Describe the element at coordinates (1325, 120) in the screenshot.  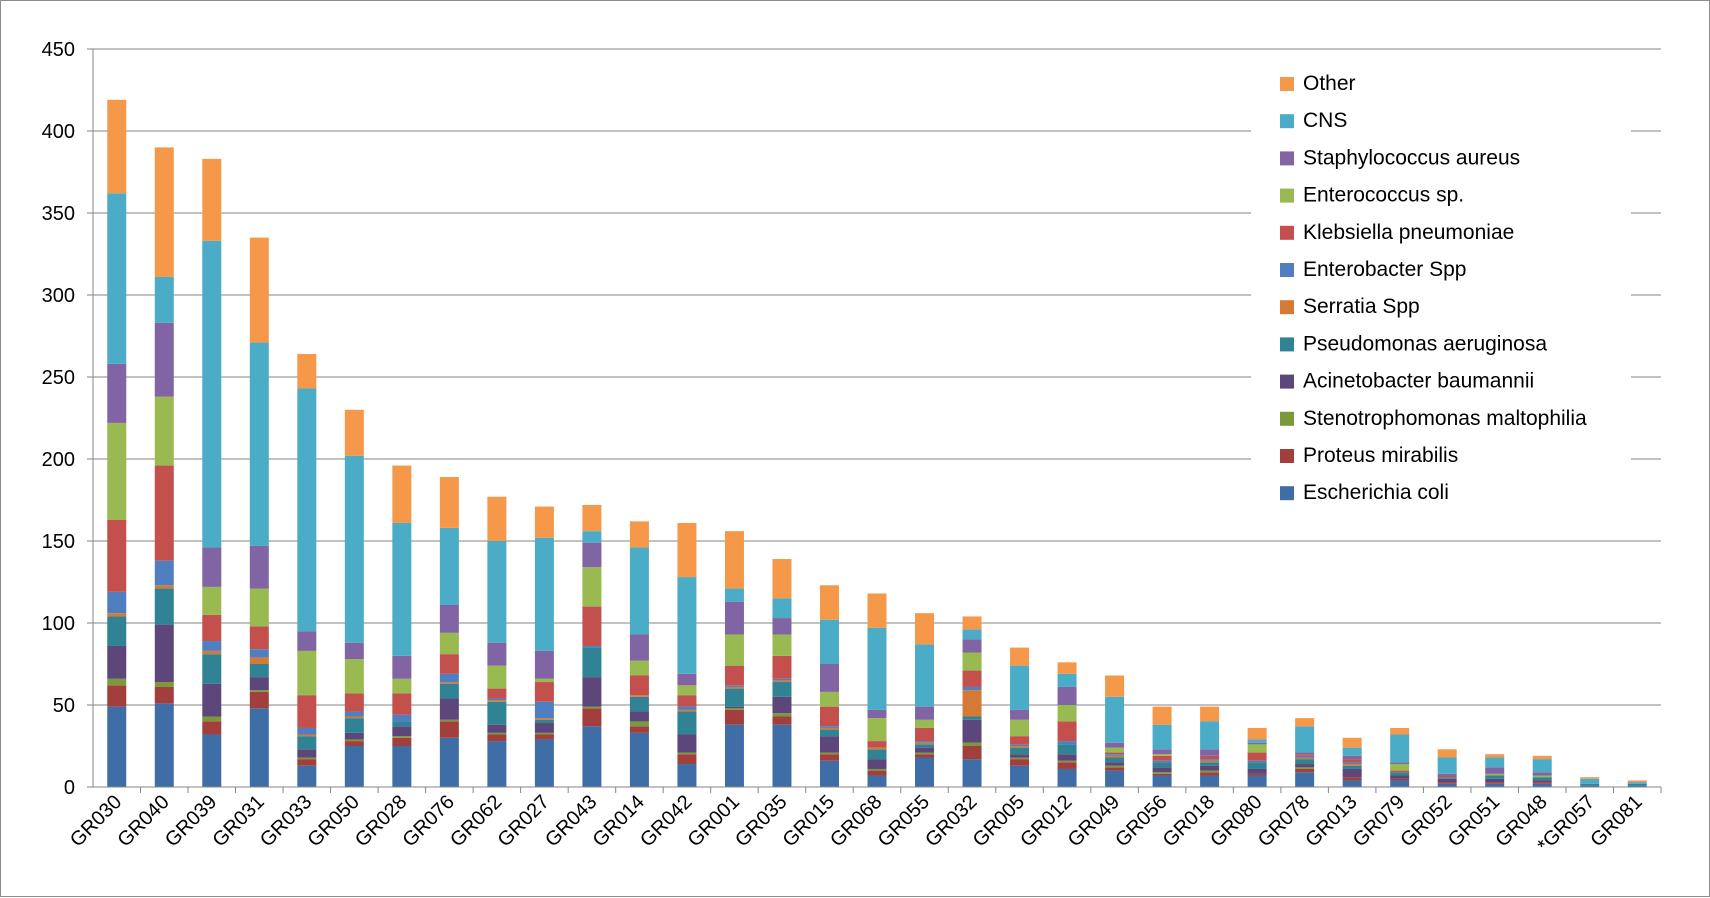
I see `legend-label: CNS` at that location.